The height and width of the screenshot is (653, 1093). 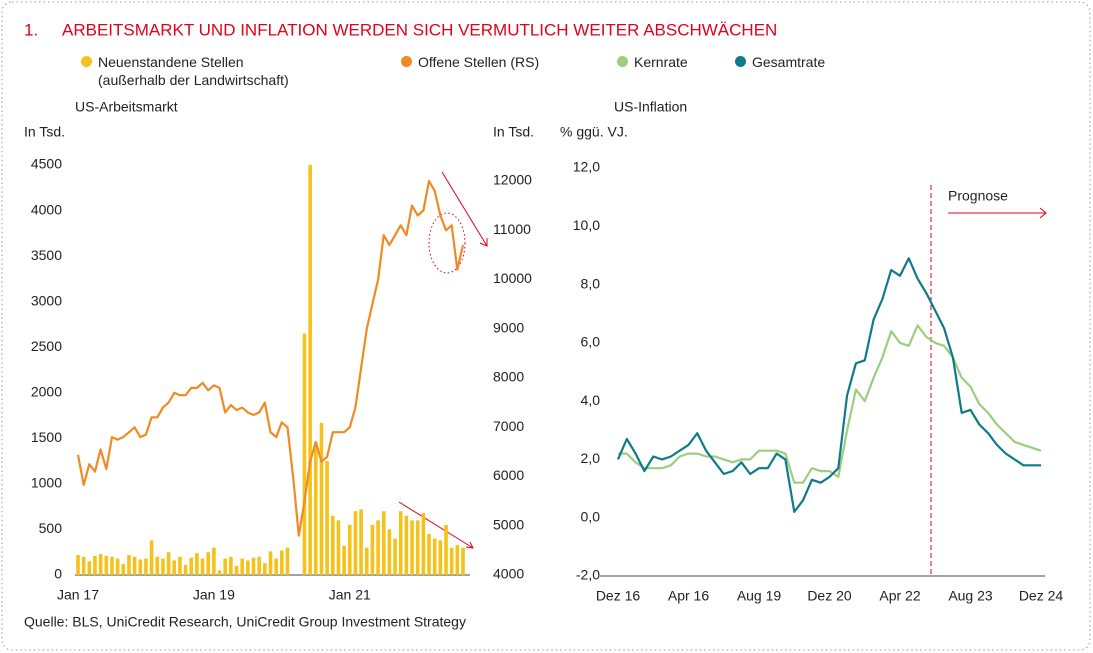 What do you see at coordinates (588, 575) in the screenshot?
I see `y-tick-label: -2,0` at bounding box center [588, 575].